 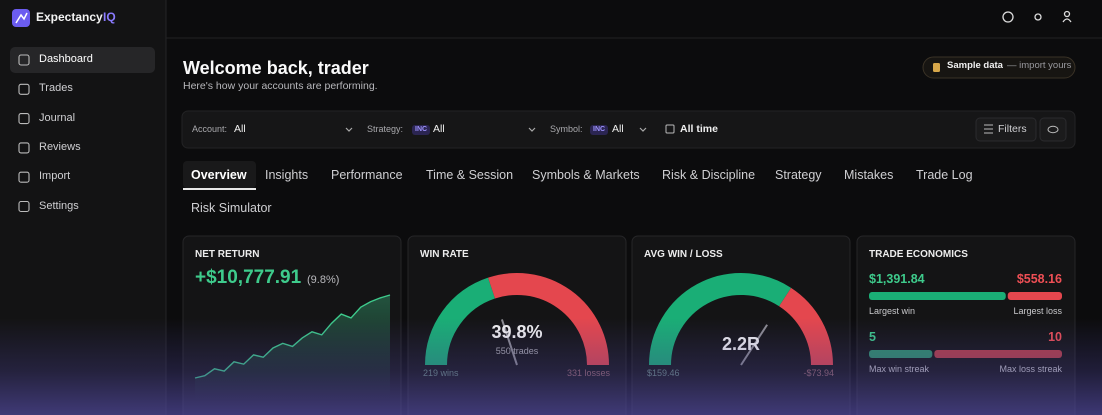 I want to click on eye-icon, so click(x=1053, y=129).